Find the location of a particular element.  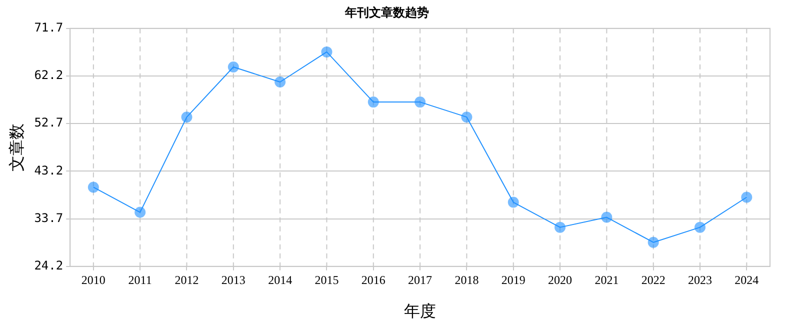

chart-title: 年刊文章数趋势 is located at coordinates (386, 12).